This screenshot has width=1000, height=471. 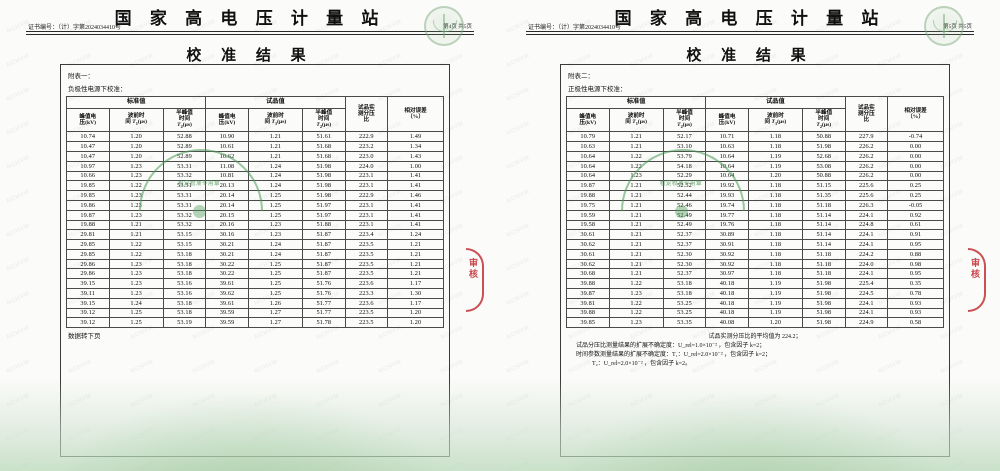 I want to click on table-cell: 227.9, so click(x=866, y=137).